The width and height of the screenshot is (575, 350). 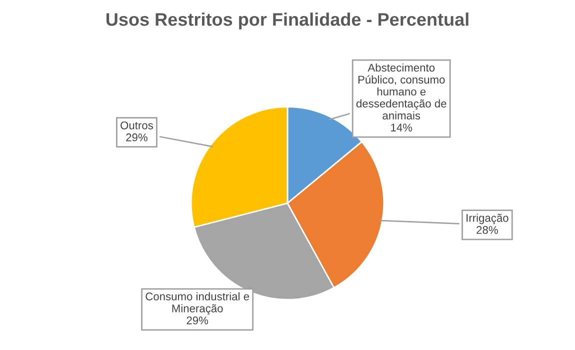 I want to click on data-label: 28%, so click(x=487, y=230).